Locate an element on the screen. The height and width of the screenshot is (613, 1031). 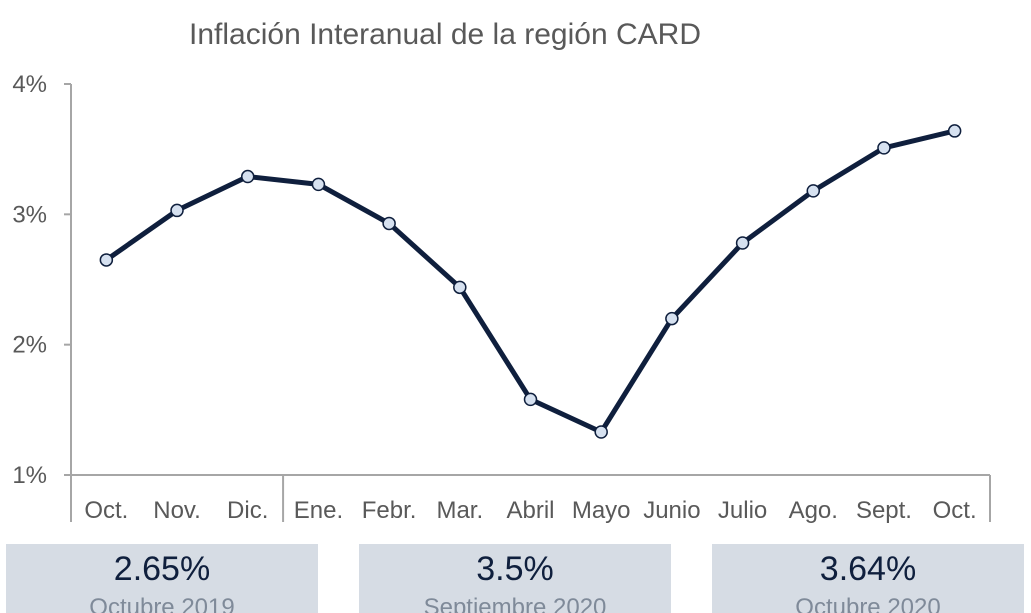
summary-value: 3.5% is located at coordinates (515, 569).